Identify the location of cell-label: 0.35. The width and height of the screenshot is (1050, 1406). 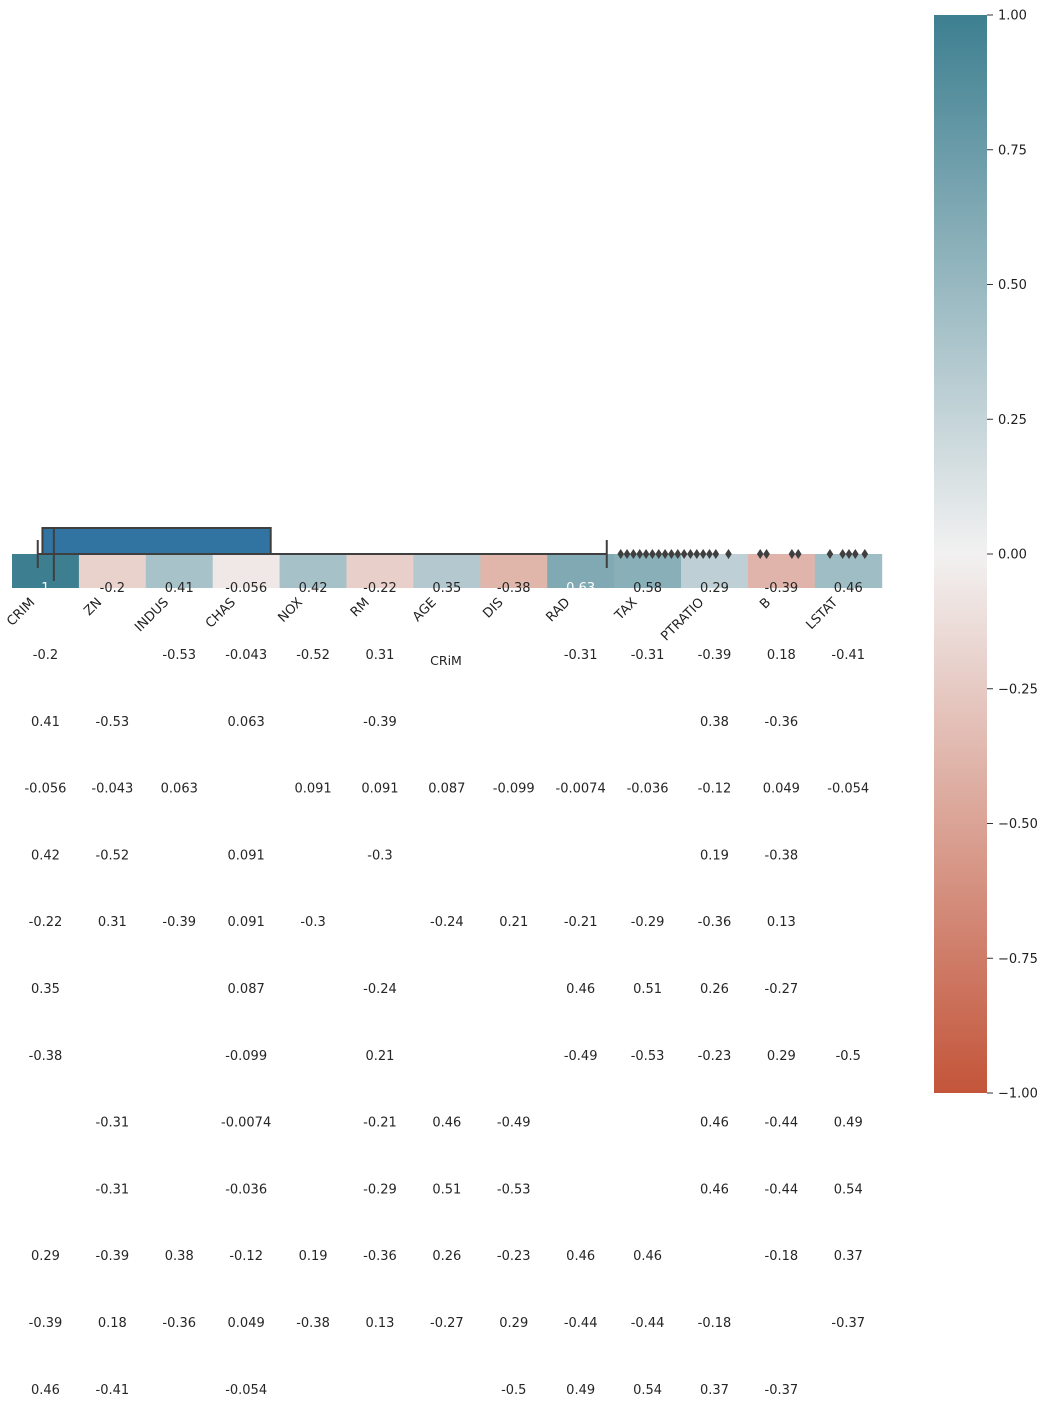
(446, 588).